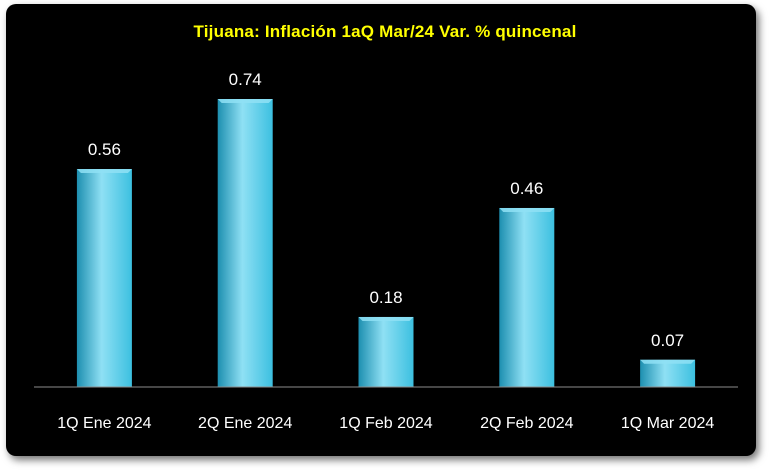 The height and width of the screenshot is (470, 770). What do you see at coordinates (104, 149) in the screenshot?
I see `data-label-1: 0.56` at bounding box center [104, 149].